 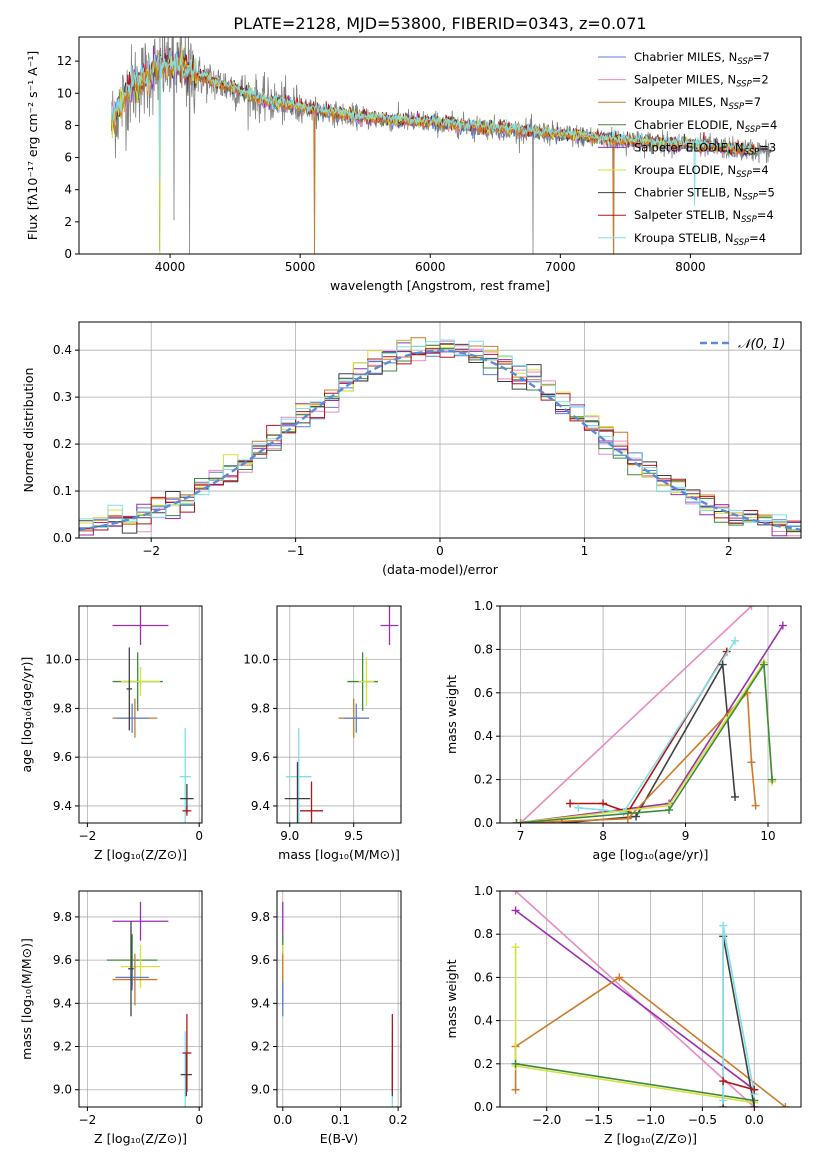 What do you see at coordinates (598, 1120) in the screenshot?
I see `x-tick-label: −1.5` at bounding box center [598, 1120].